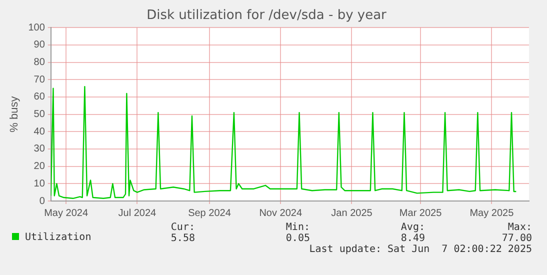 Image resolution: width=547 pixels, height=275 pixels. I want to click on y-tick-label: 70, so click(40, 80).